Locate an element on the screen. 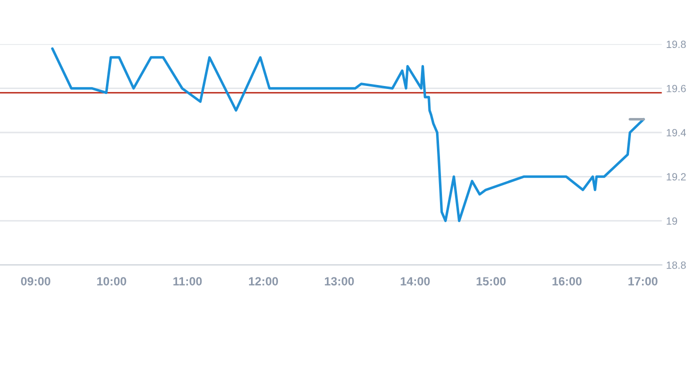  y-tick-label: 19.6 is located at coordinates (676, 88).